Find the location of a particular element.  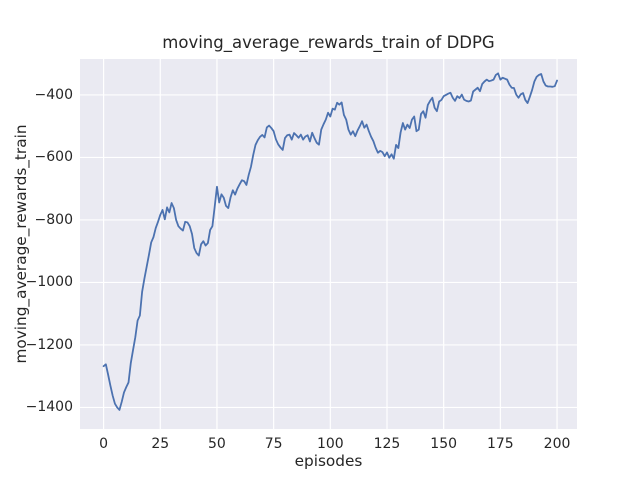

x-tick-label: 125 is located at coordinates (387, 444).